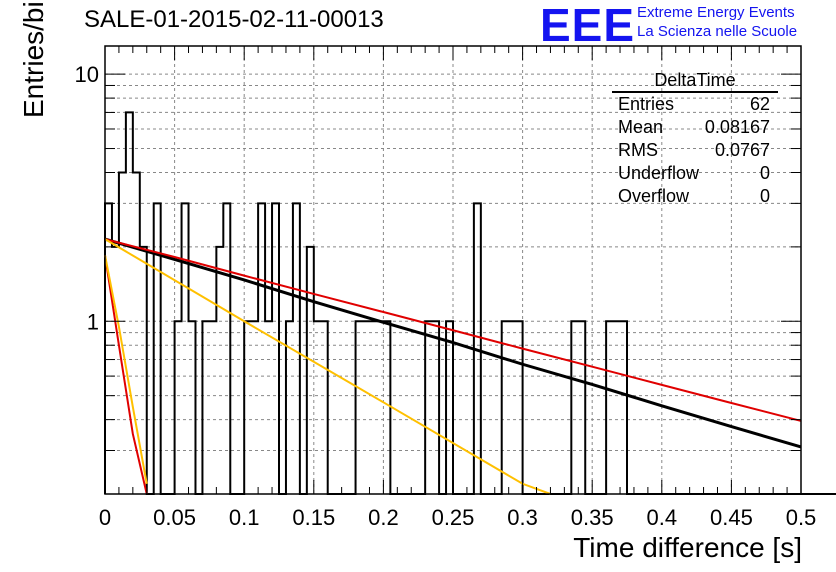 This screenshot has width=836, height=572. Describe the element at coordinates (33, 59) in the screenshot. I see `y-axis-label: Entries/bin` at that location.